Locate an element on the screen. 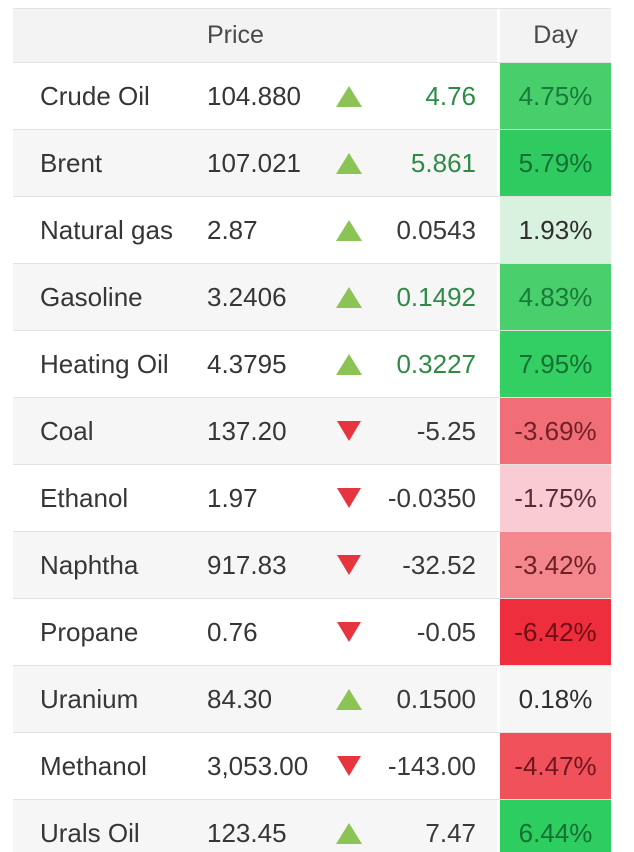  day-percent-value: 4.75% is located at coordinates (555, 95).